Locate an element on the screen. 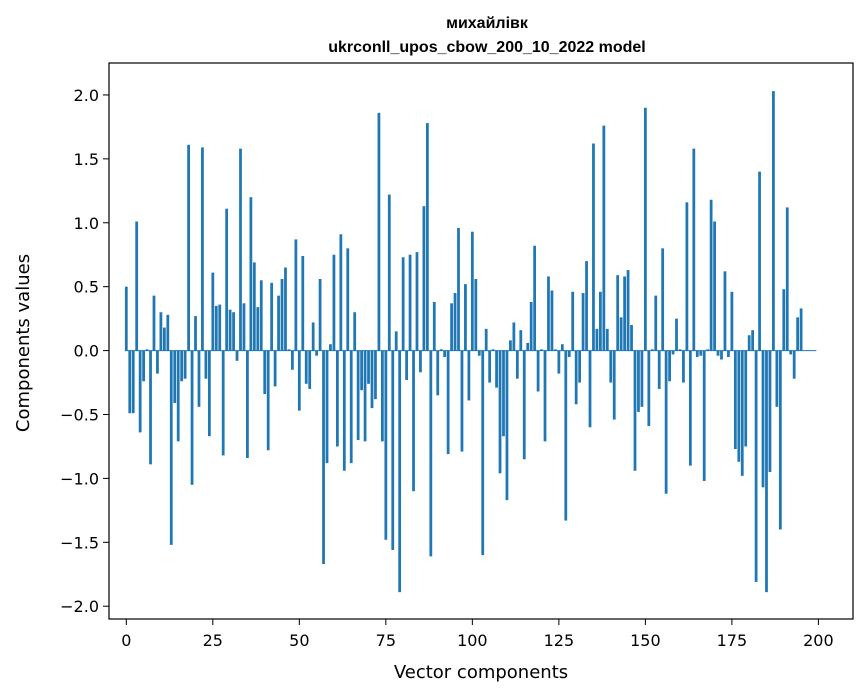  x-axis-ticks: 0 25 50 75 100 125 150 175 200 is located at coordinates (477, 634).